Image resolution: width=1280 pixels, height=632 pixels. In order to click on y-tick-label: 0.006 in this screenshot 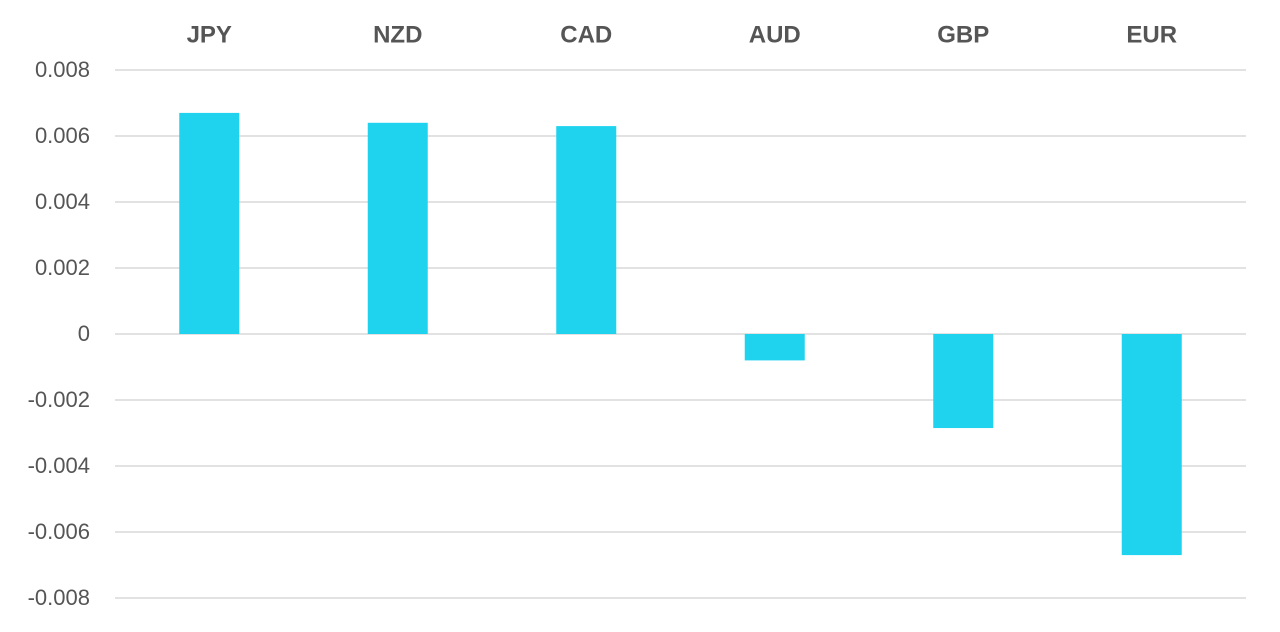, I will do `click(62, 135)`.